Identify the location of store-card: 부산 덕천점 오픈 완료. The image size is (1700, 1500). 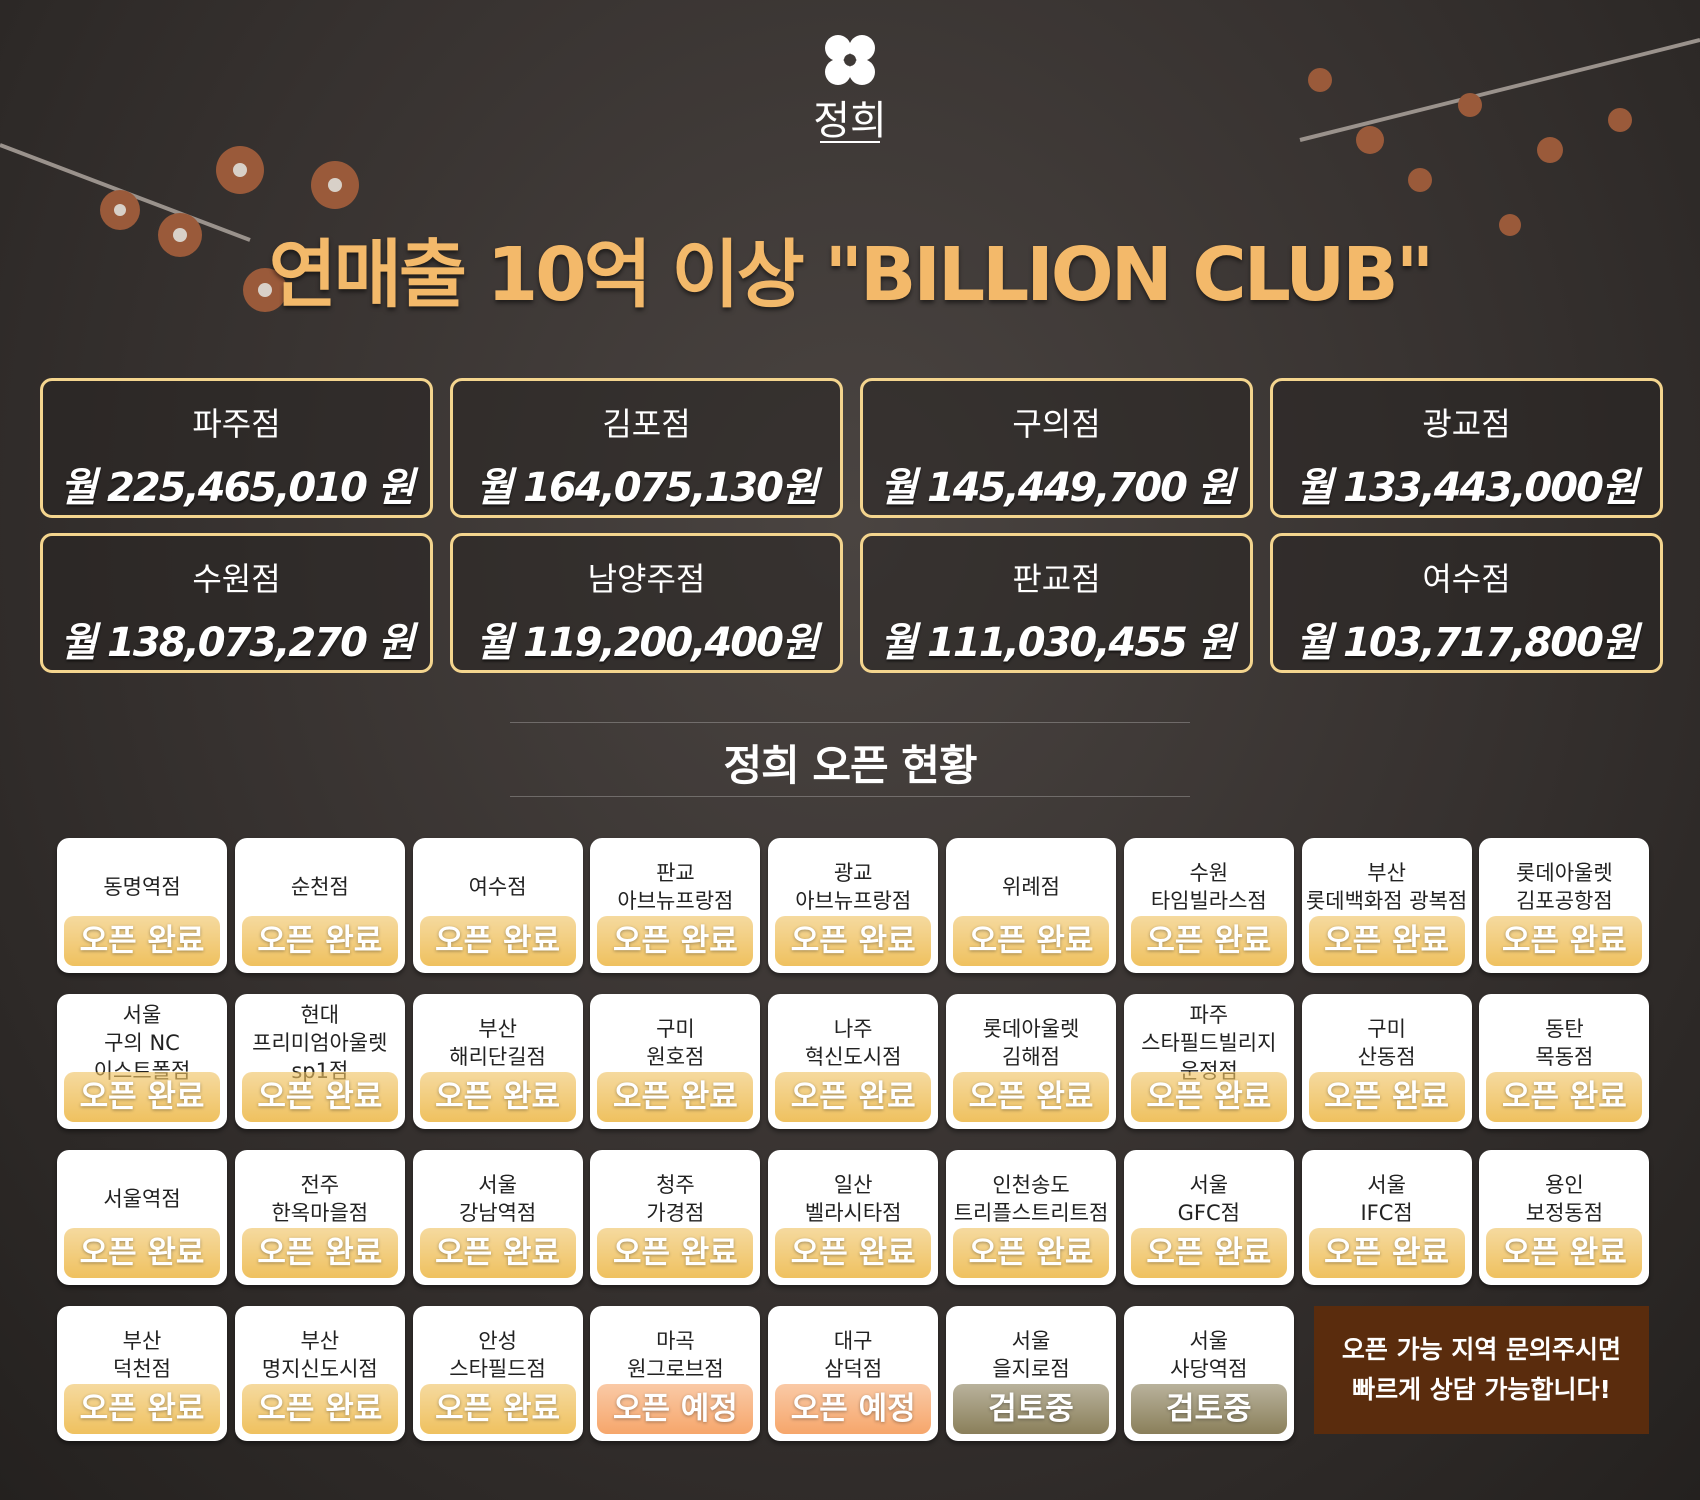
(142, 1373).